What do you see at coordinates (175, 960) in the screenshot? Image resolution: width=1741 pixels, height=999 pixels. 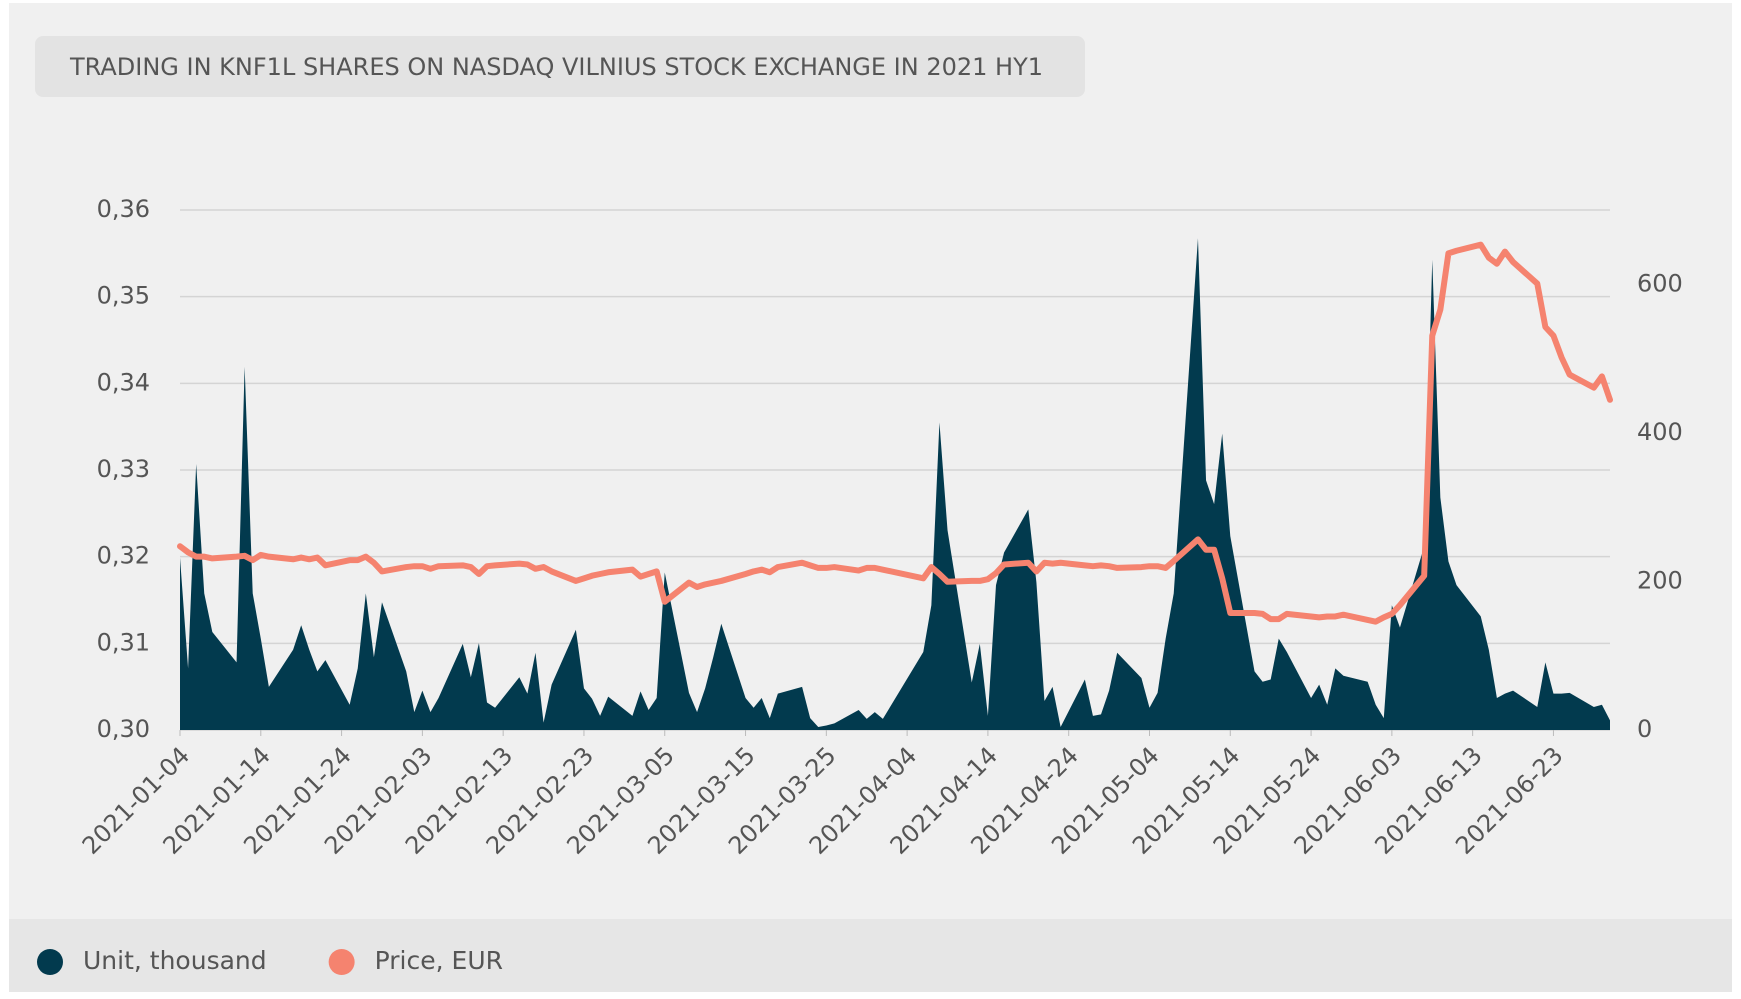 I see `legend-label: Unit, thousand` at bounding box center [175, 960].